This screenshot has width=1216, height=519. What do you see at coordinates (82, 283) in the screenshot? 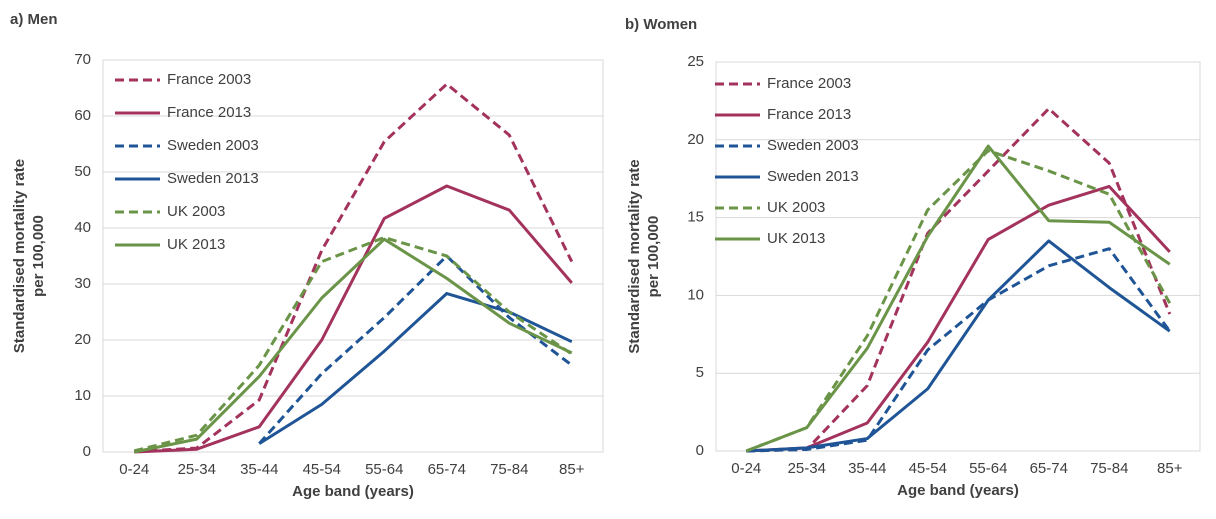
I see `y-tick-label: 30` at bounding box center [82, 283].